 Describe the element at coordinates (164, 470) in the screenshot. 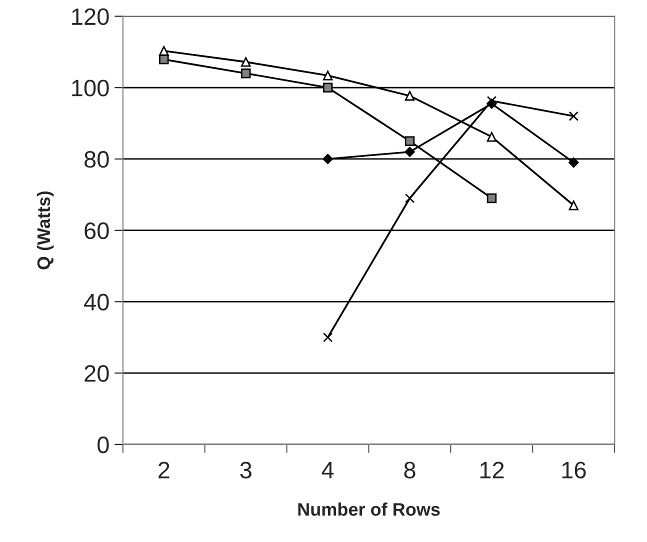

I see `x-tick-label: 2` at that location.